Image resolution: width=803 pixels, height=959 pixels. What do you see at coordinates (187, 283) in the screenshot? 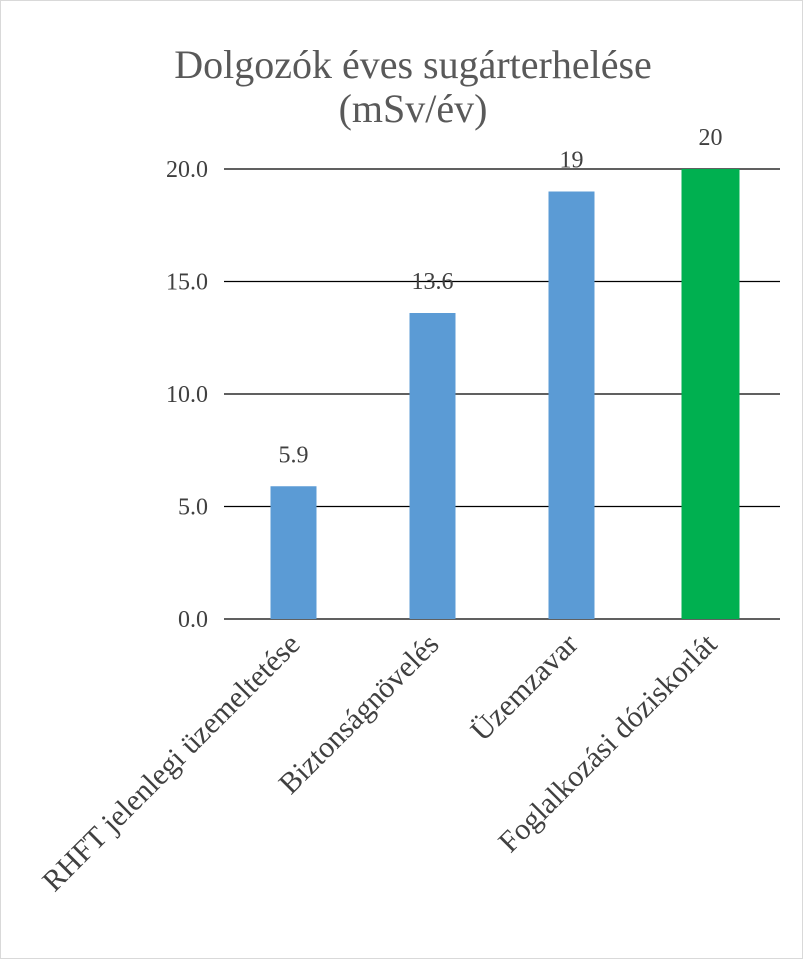
I see `y-tick-label: 15.0` at bounding box center [187, 283].